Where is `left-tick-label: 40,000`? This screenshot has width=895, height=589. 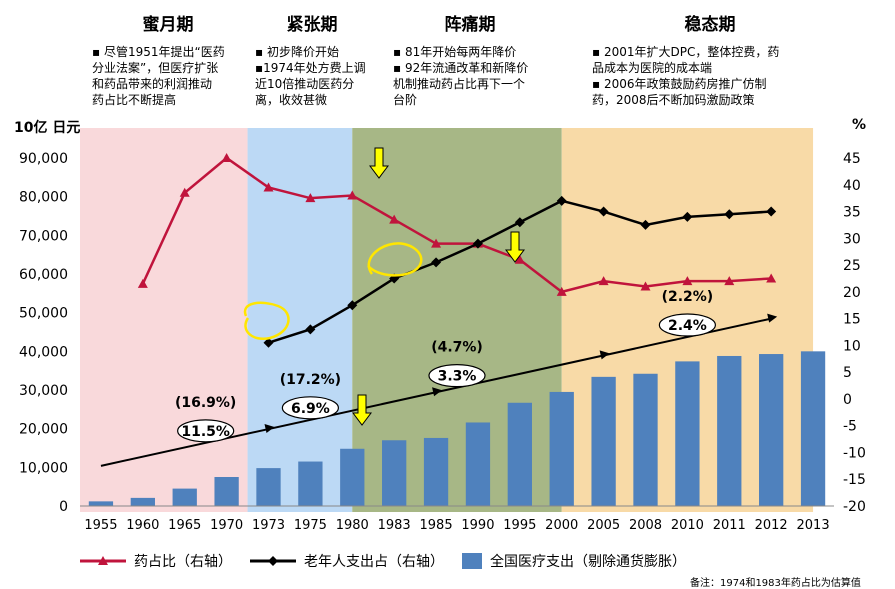 left-tick-label: 40,000 is located at coordinates (43, 352).